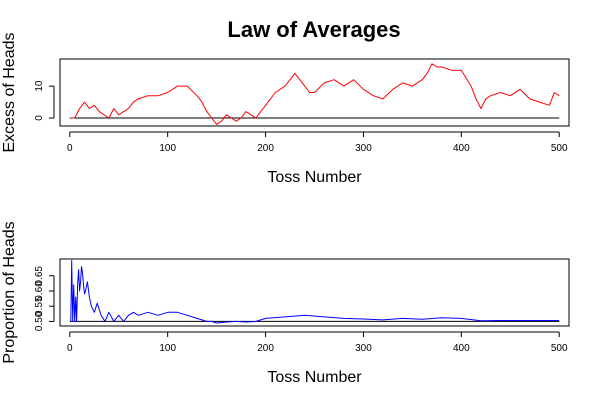  Describe the element at coordinates (39, 321) in the screenshot. I see `y-tick-label: 0.50` at that location.